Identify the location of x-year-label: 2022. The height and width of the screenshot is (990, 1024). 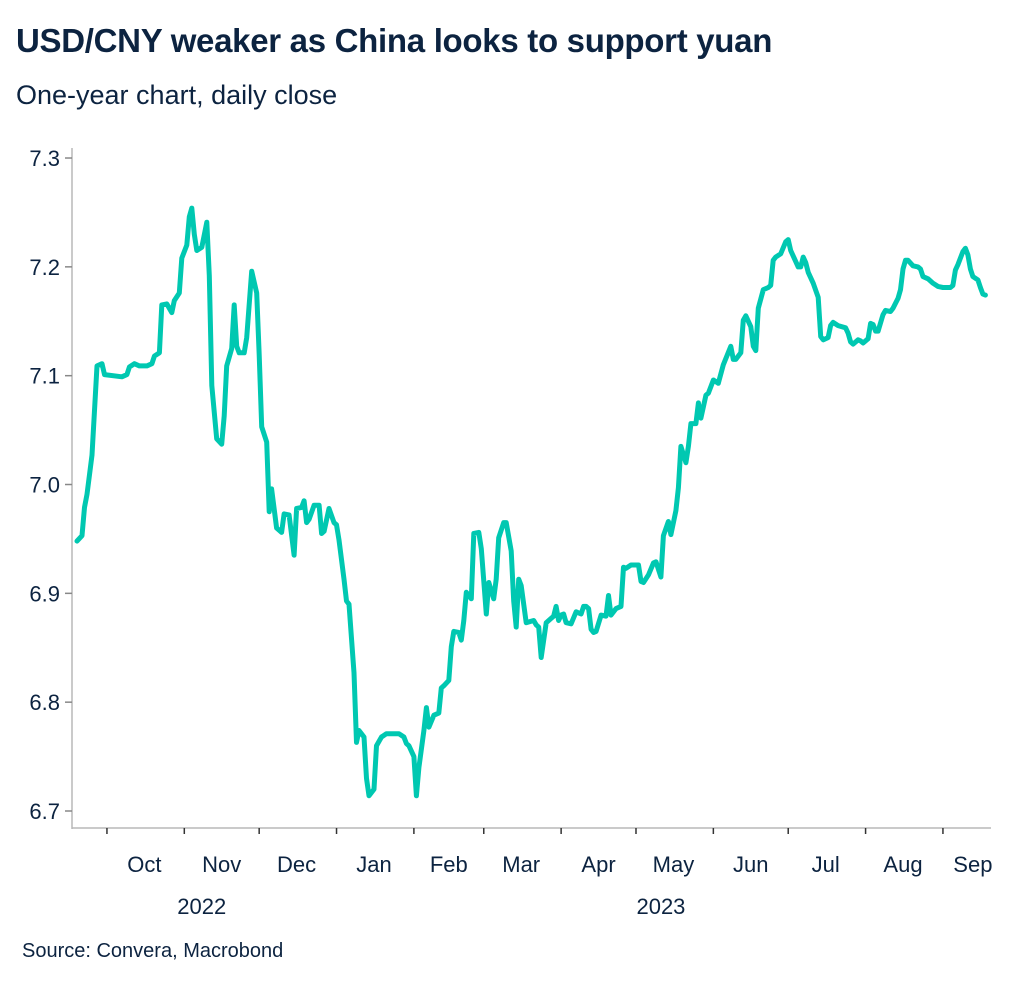
(201, 906).